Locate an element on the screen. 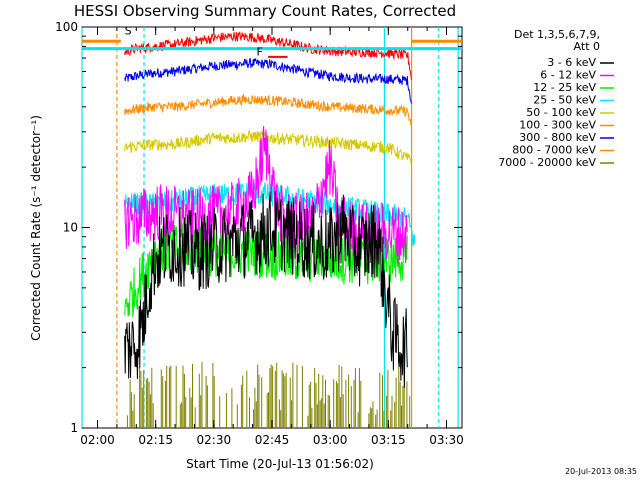  series-100-300-kev is located at coordinates (268, 110).